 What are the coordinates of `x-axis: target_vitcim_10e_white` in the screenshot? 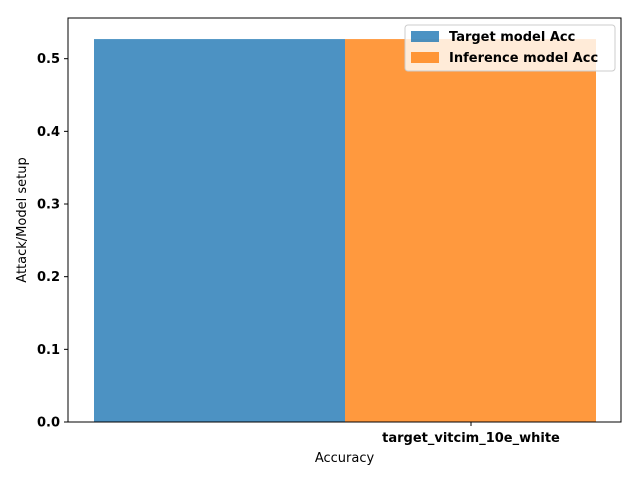 It's located at (471, 434).